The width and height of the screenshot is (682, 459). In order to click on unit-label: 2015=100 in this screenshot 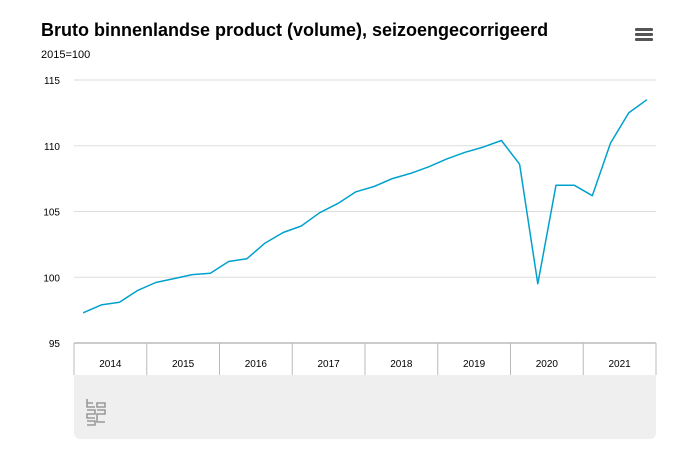, I will do `click(66, 55)`.